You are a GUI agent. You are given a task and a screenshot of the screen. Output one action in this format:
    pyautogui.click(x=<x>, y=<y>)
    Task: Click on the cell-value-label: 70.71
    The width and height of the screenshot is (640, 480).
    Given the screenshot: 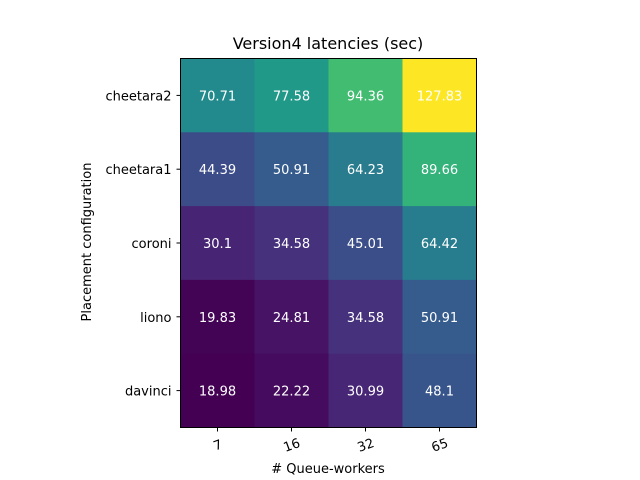 What is the action you would take?
    pyautogui.click(x=217, y=96)
    